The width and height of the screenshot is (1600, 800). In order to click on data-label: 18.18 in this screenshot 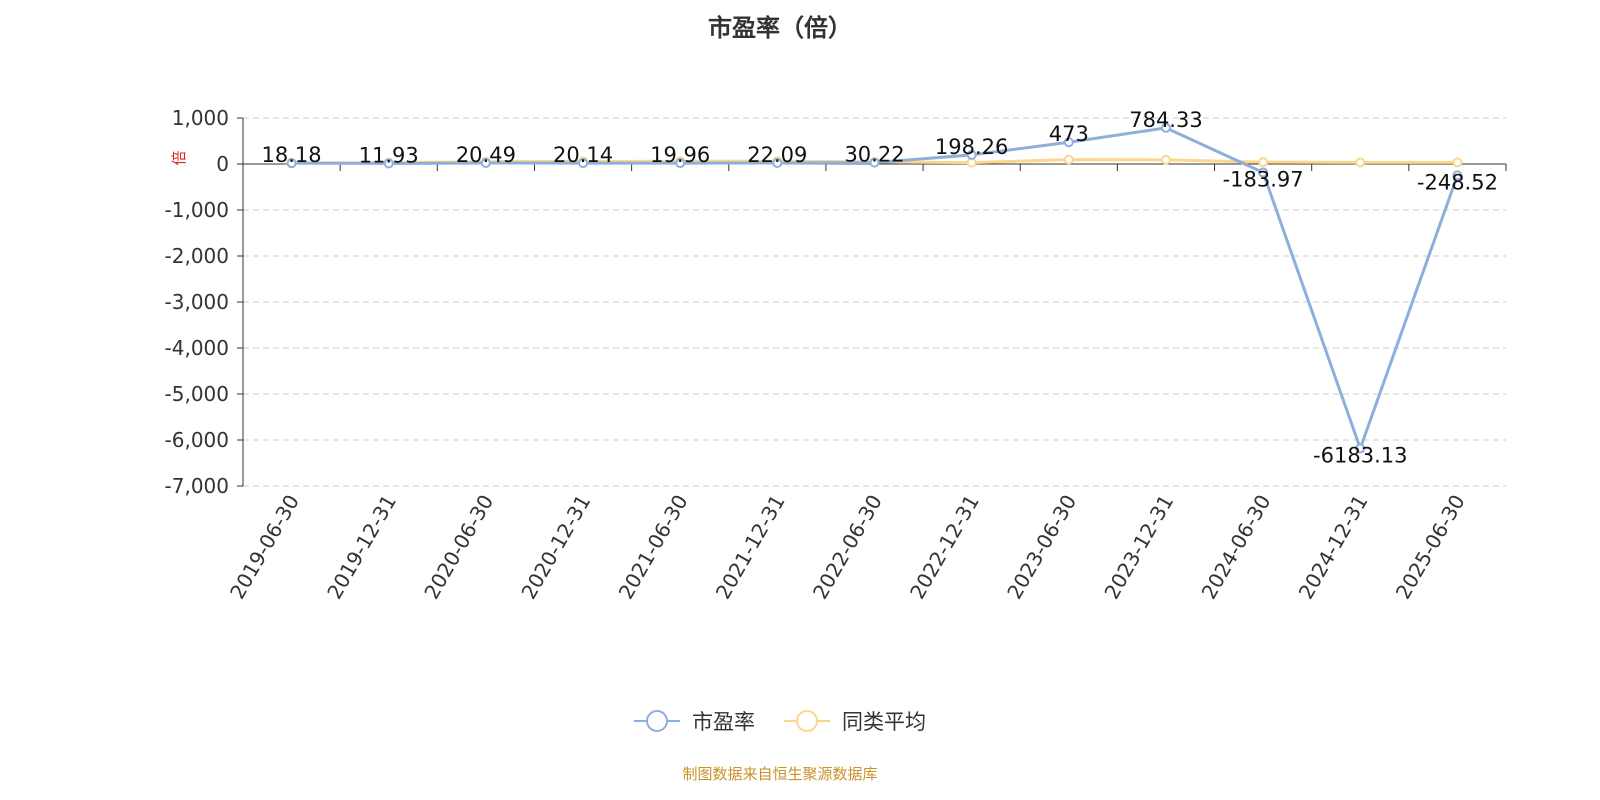, I will do `click(292, 155)`.